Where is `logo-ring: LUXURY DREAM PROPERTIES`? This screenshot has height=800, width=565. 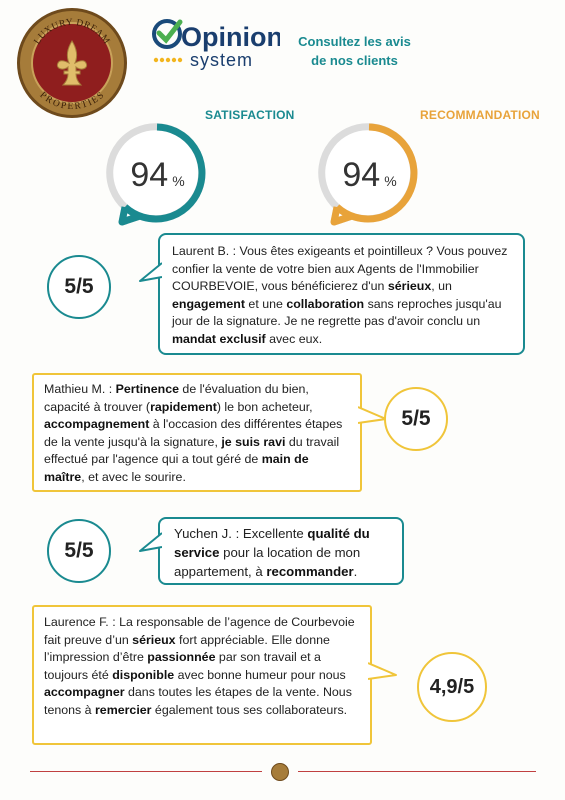 logo-ring: LUXURY DREAM PROPERTIES is located at coordinates (72, 65).